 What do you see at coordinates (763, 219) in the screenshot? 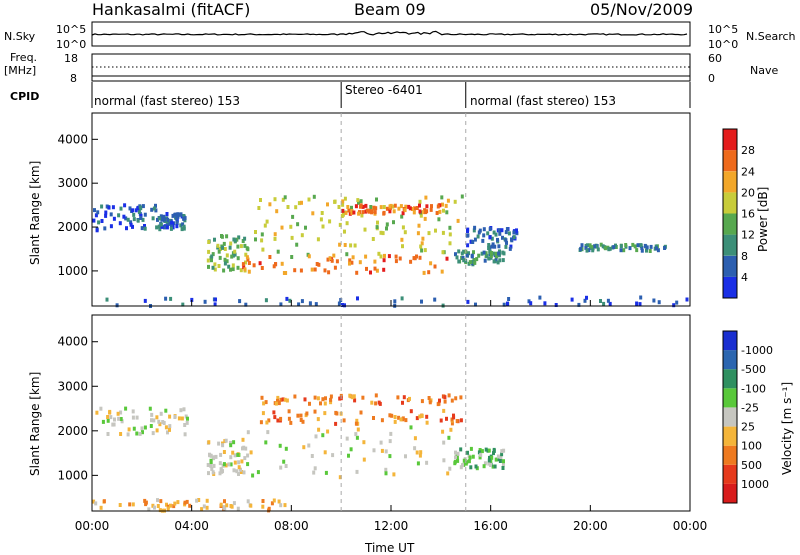
I see `power-colorbar-label: Power [dB]` at bounding box center [763, 219].